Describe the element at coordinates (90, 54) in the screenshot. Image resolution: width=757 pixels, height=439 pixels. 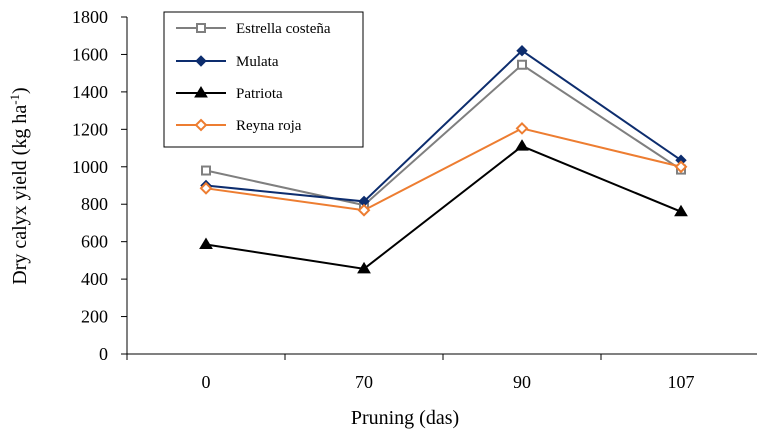
I see `y-tick-label: 1600` at that location.